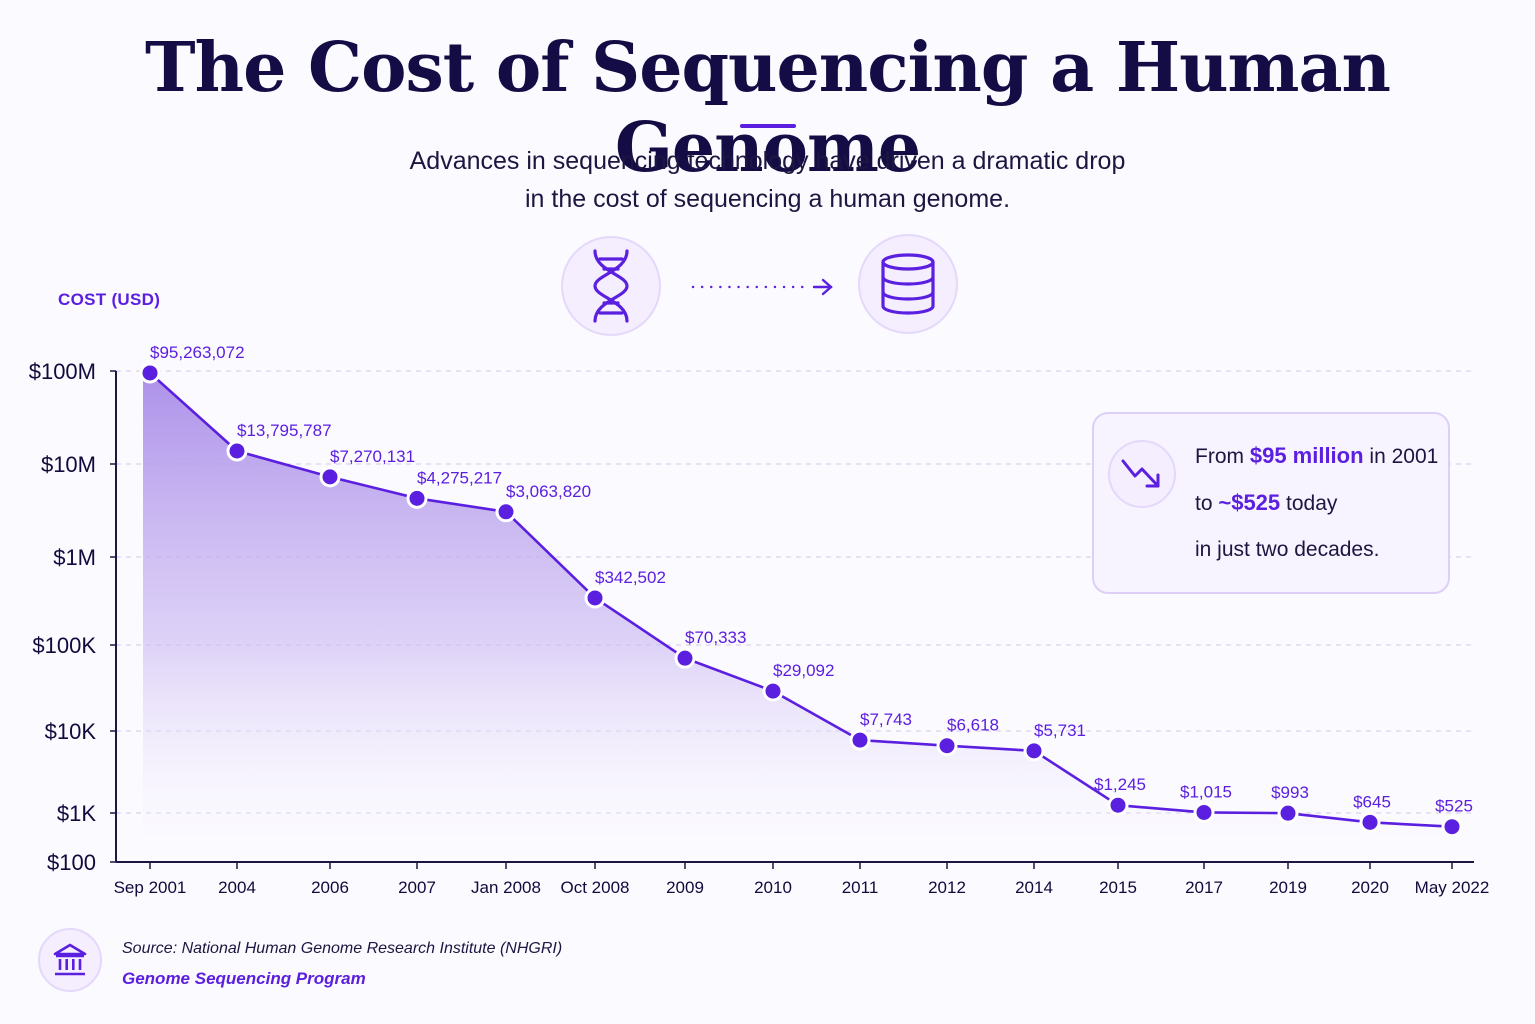  Describe the element at coordinates (330, 887) in the screenshot. I see `x-tick-label: 2006` at that location.